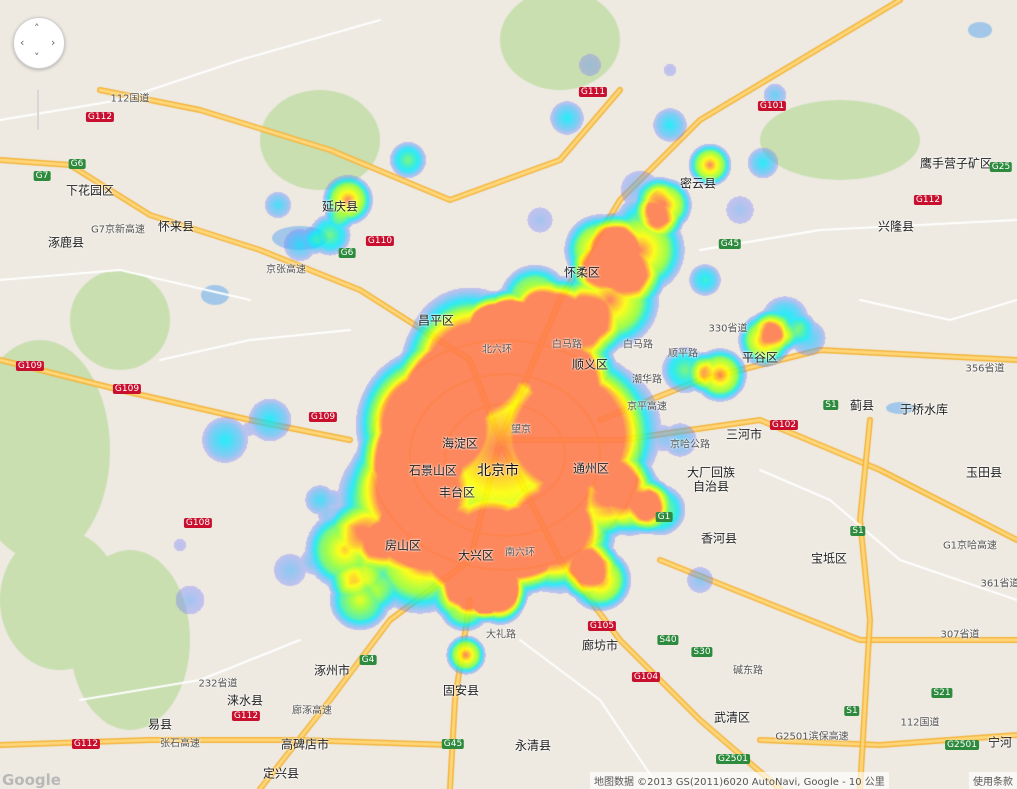  Describe the element at coordinates (593, 92) in the screenshot. I see `highway-shield: G111` at that location.